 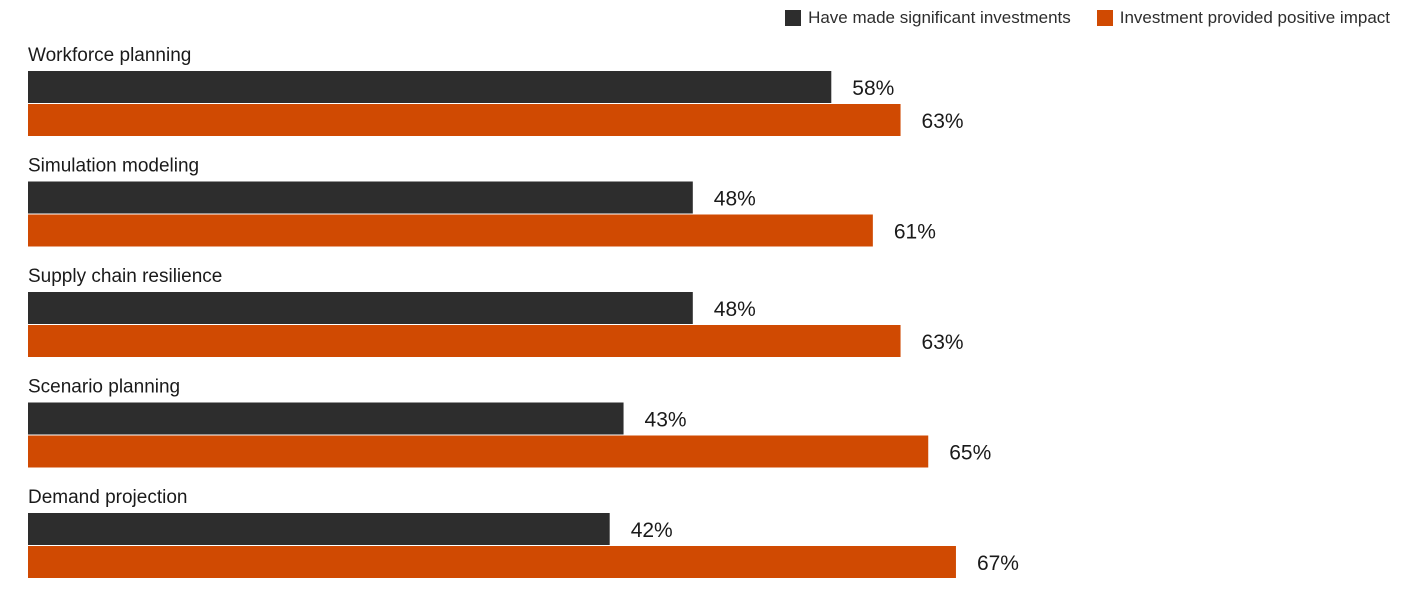 I want to click on category-label-demand-projection: Demand projection, so click(x=107, y=497).